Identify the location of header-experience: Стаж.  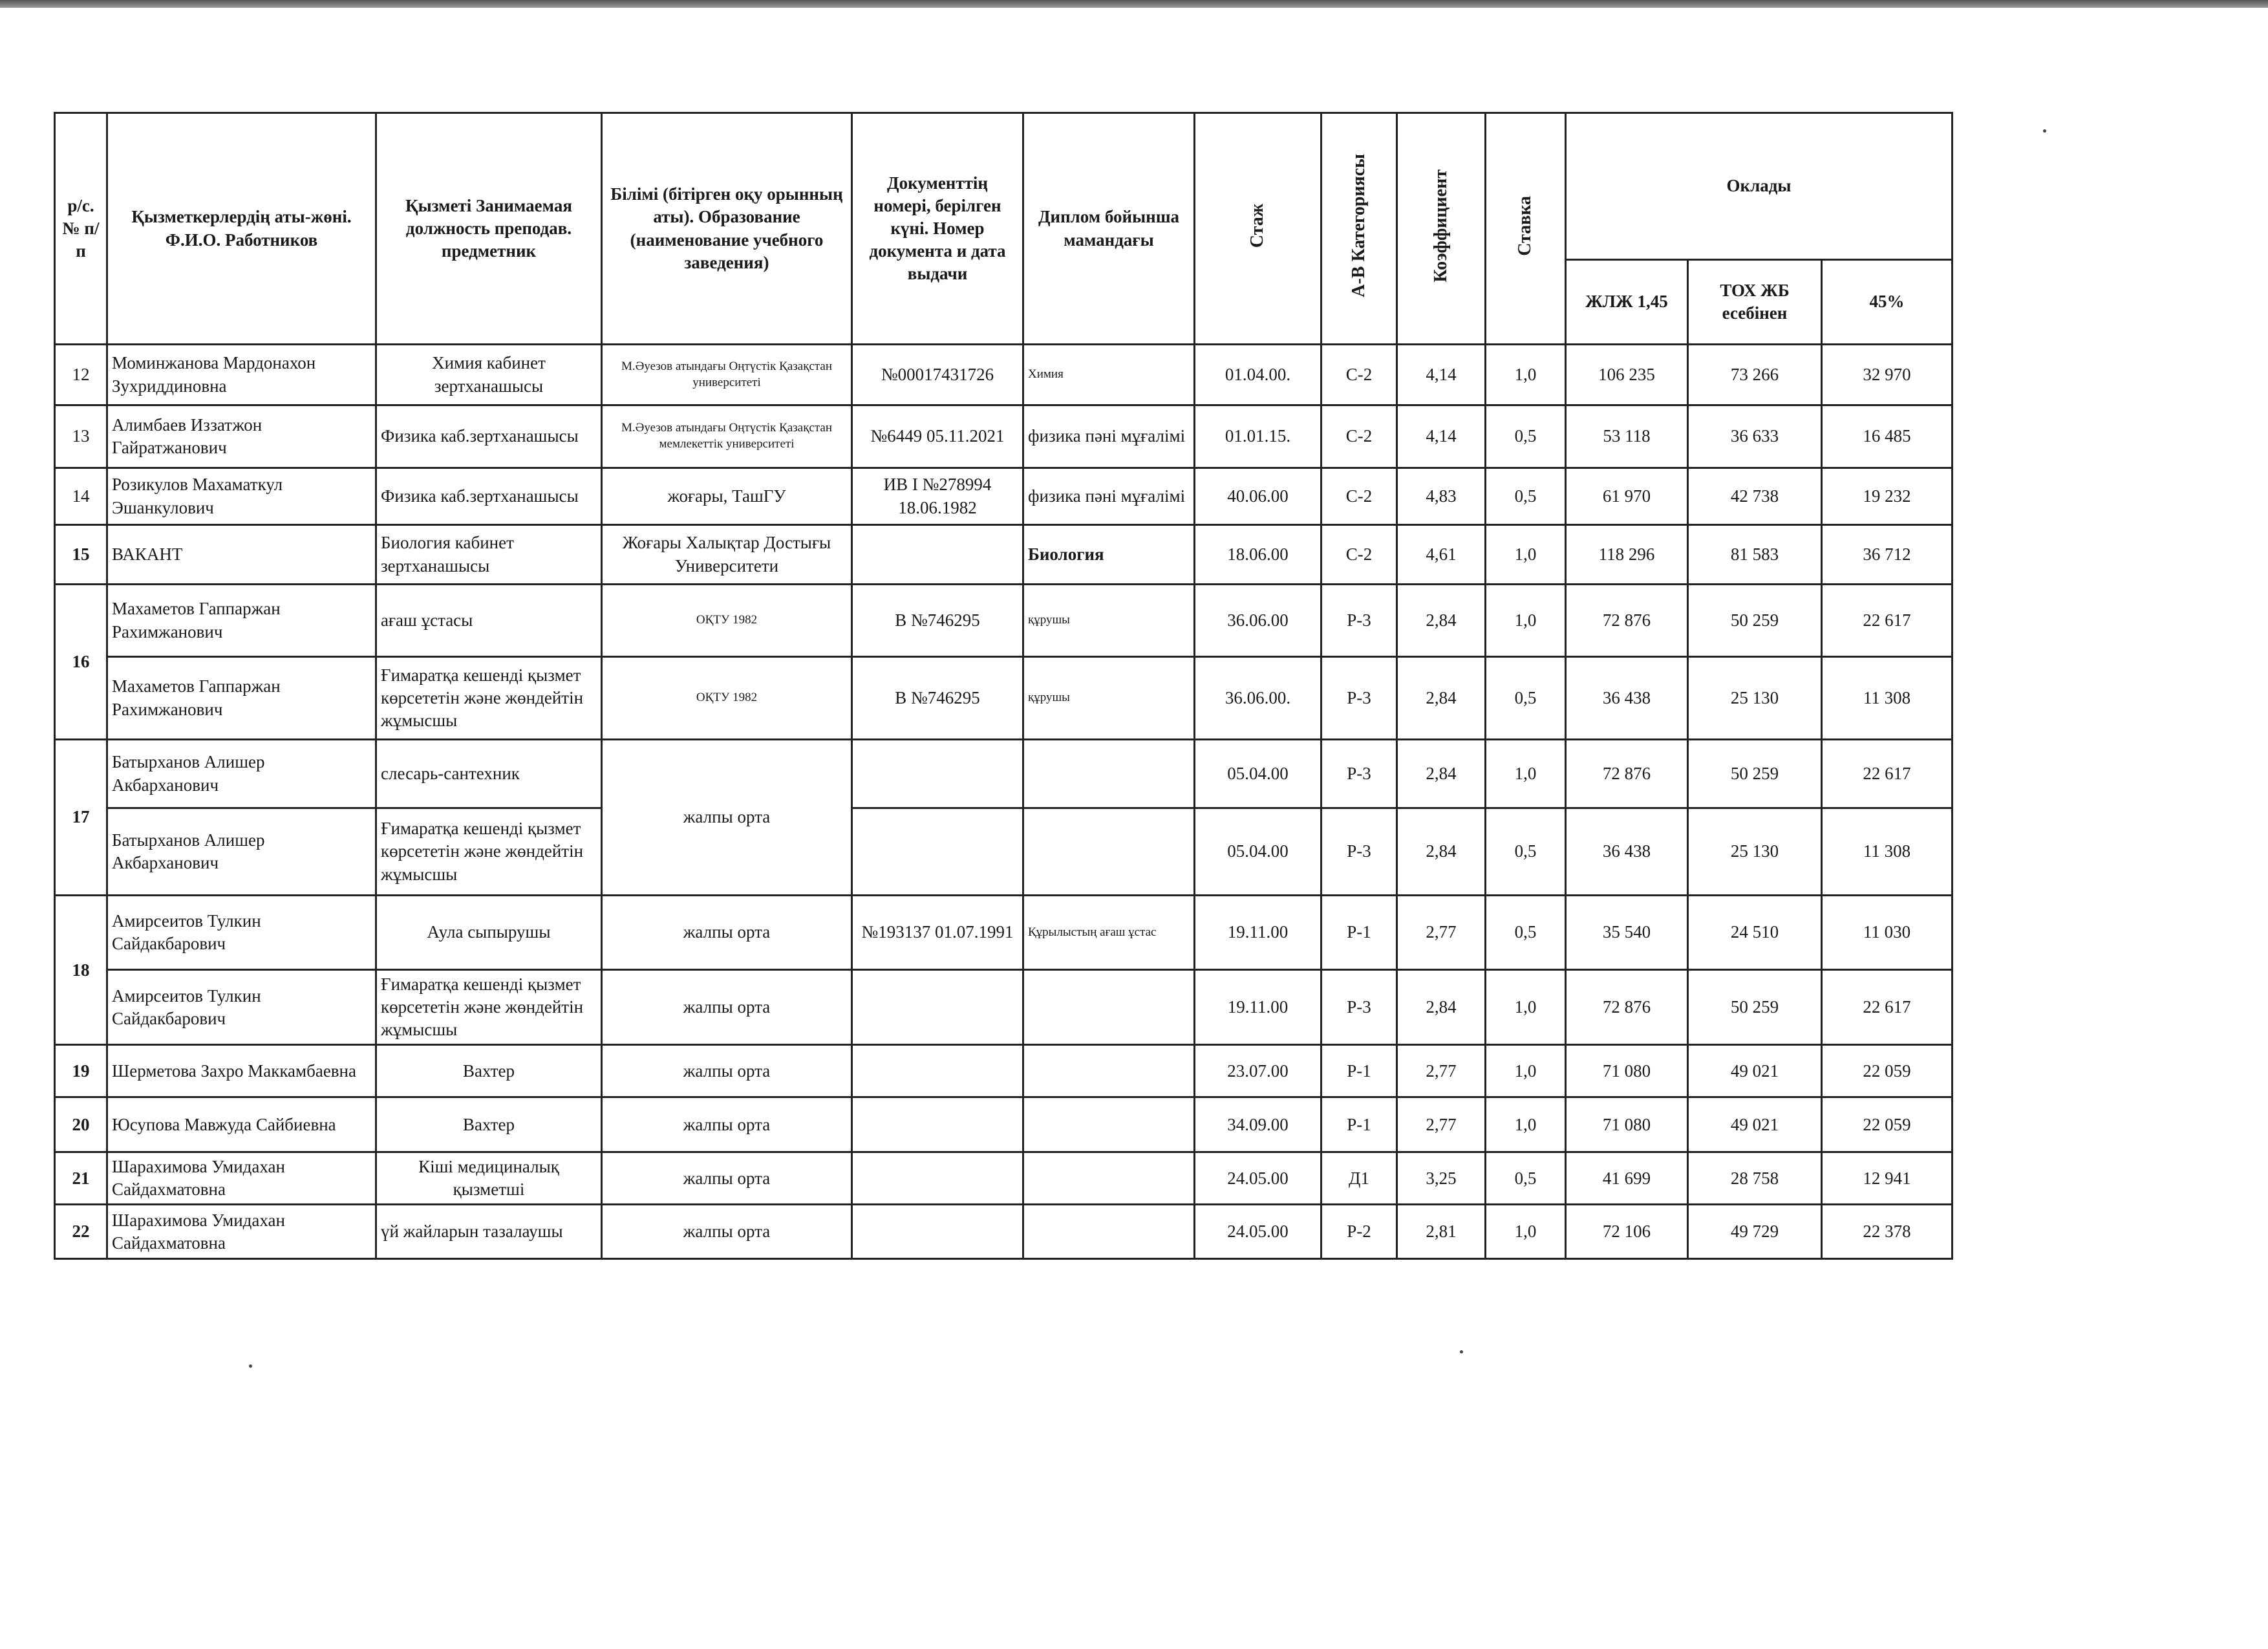
(1257, 228).